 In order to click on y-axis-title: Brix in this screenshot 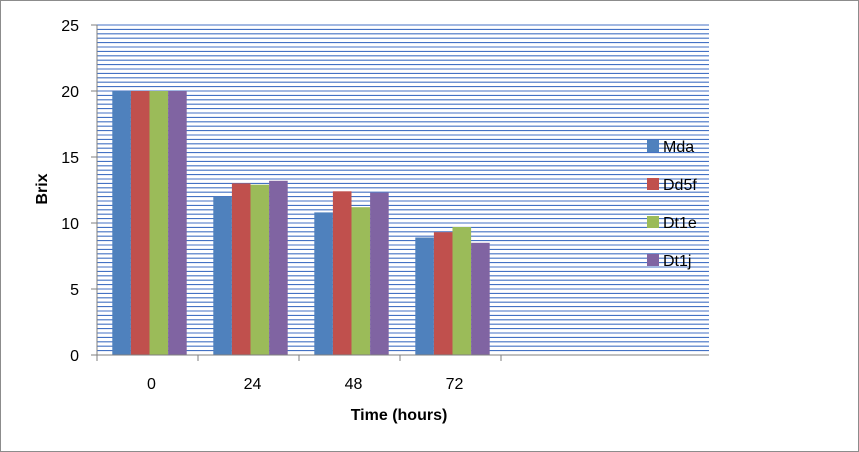, I will do `click(42, 188)`.